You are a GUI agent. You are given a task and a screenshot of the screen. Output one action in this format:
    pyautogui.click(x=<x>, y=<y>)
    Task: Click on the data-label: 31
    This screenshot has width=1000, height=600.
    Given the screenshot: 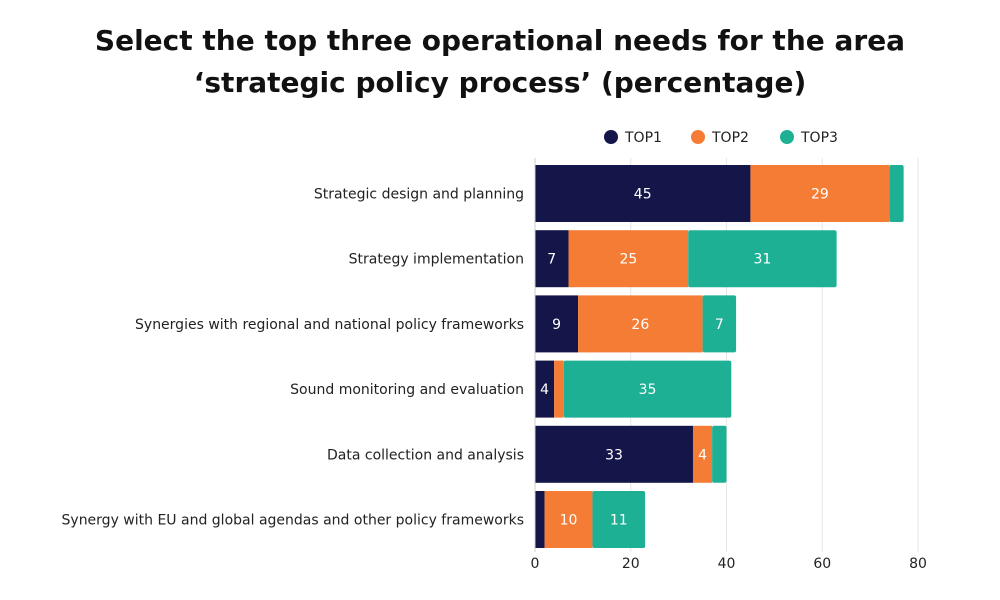 What is the action you would take?
    pyautogui.click(x=762, y=260)
    